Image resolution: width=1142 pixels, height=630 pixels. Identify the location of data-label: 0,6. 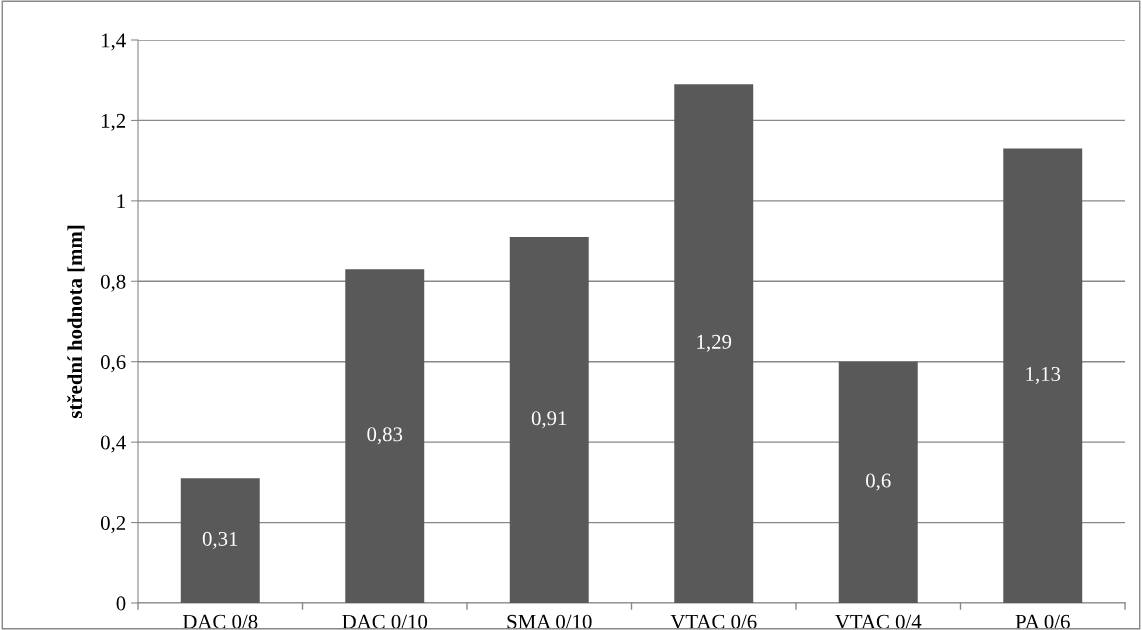
(878, 482).